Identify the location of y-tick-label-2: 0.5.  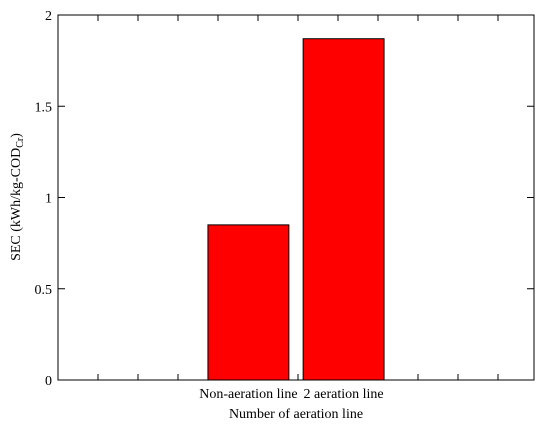
(44, 290).